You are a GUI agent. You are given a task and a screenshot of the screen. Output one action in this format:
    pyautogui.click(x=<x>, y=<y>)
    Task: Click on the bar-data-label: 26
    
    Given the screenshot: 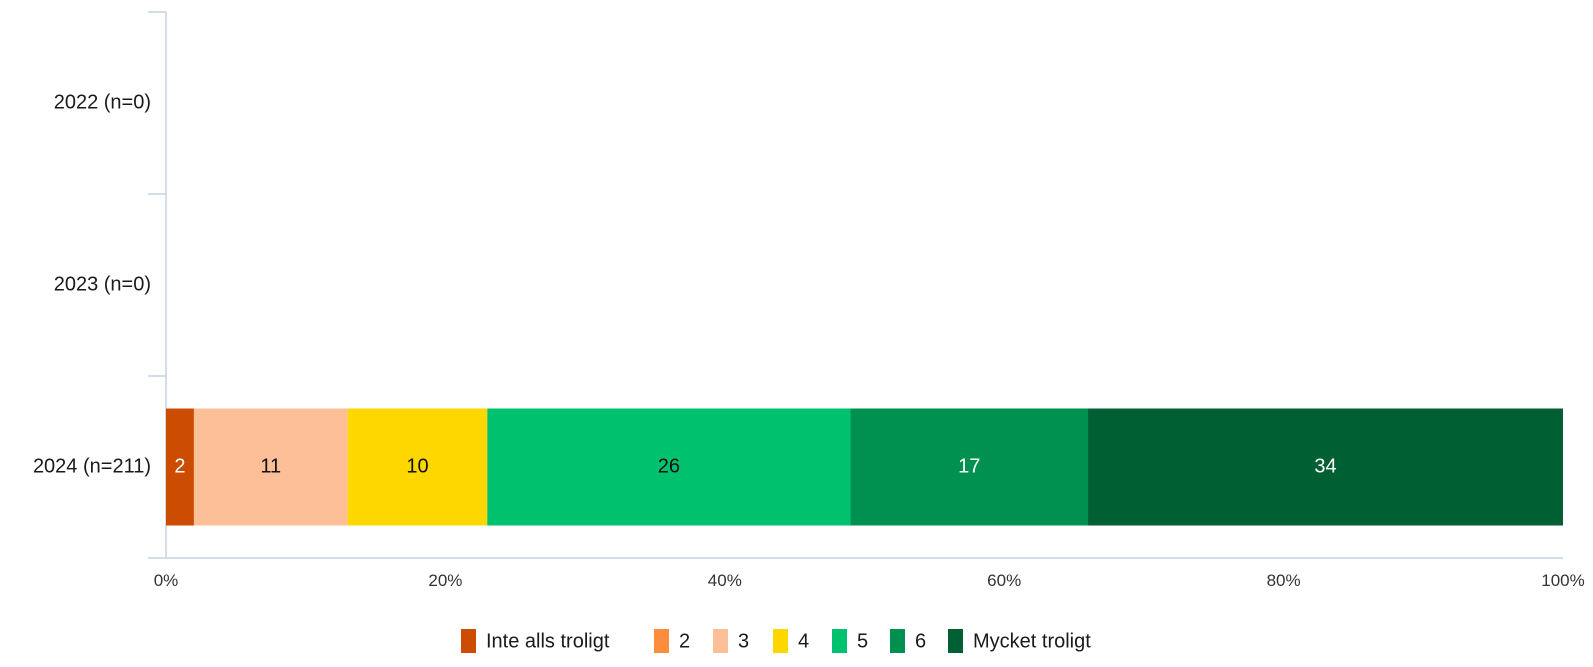 What is the action you would take?
    pyautogui.click(x=669, y=466)
    